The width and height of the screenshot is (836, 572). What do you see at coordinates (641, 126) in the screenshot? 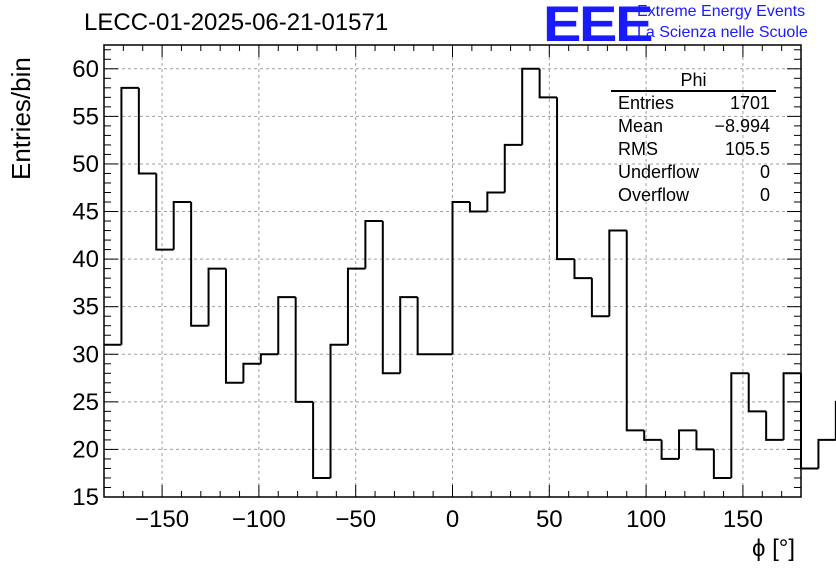
I see `stats-label: Mean` at bounding box center [641, 126].